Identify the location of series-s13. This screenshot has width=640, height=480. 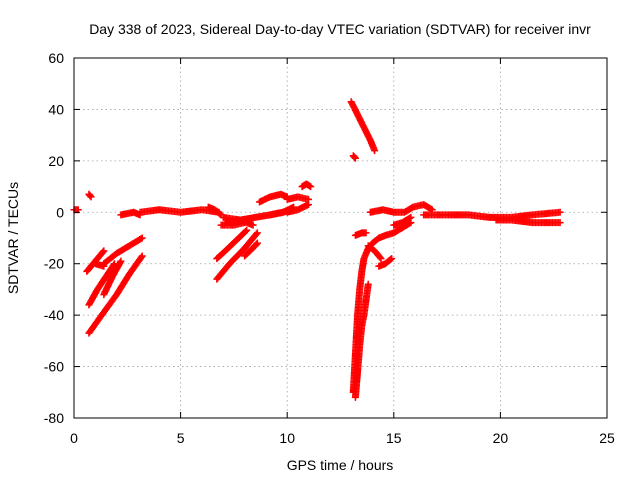
(237, 256).